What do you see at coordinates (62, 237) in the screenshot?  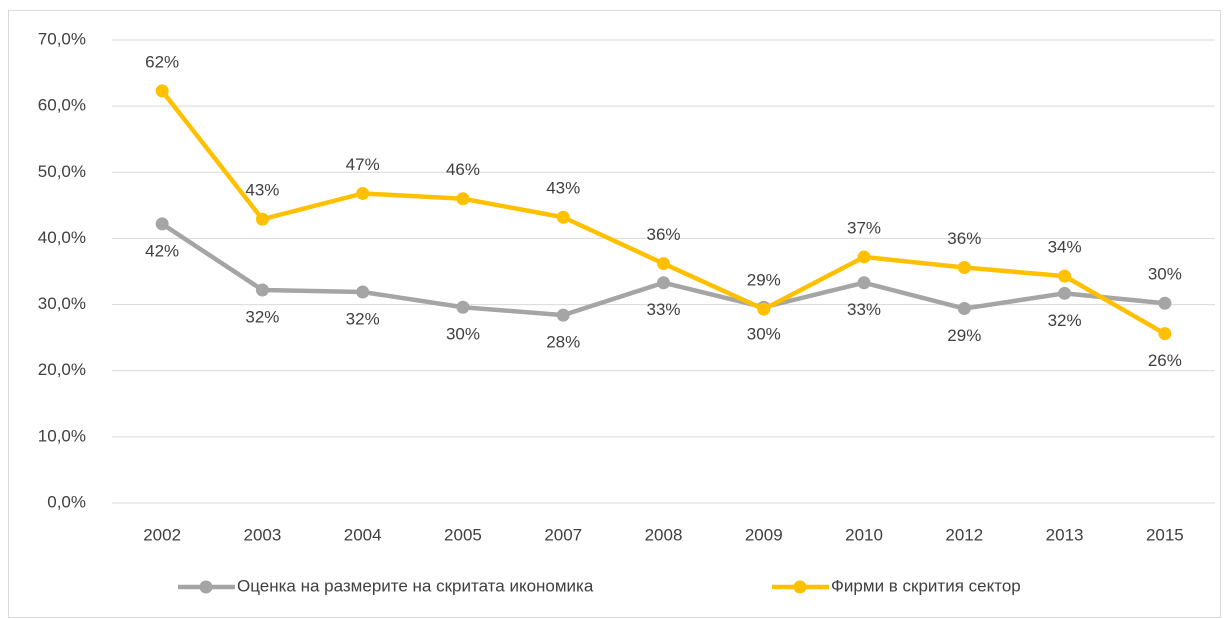 I see `y-tick-label: 40,0%` at bounding box center [62, 237].